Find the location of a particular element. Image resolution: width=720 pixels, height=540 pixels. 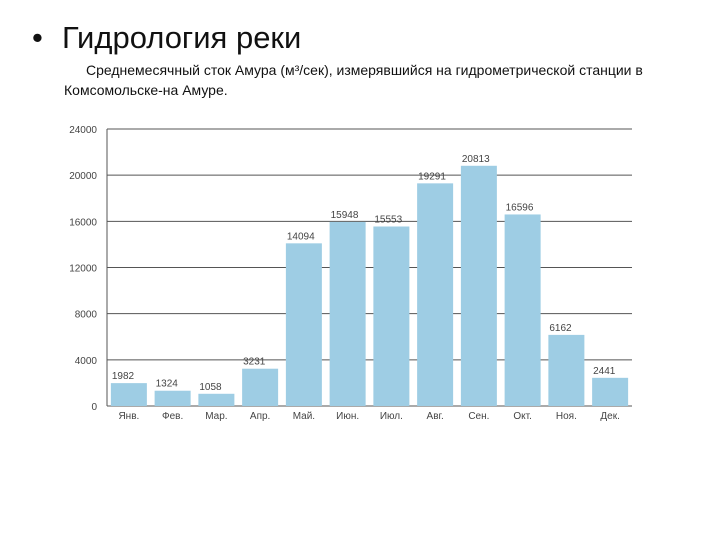

bar-value-label: 6162 is located at coordinates (560, 328).